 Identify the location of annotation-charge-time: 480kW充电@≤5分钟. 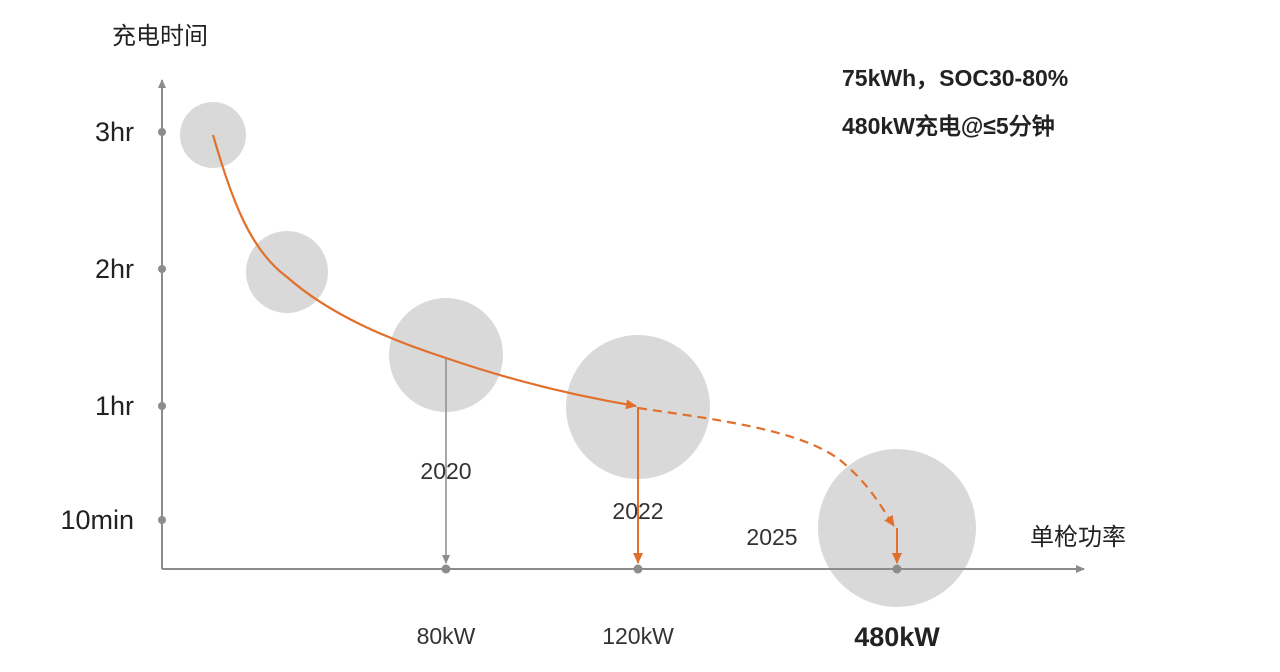
(948, 126).